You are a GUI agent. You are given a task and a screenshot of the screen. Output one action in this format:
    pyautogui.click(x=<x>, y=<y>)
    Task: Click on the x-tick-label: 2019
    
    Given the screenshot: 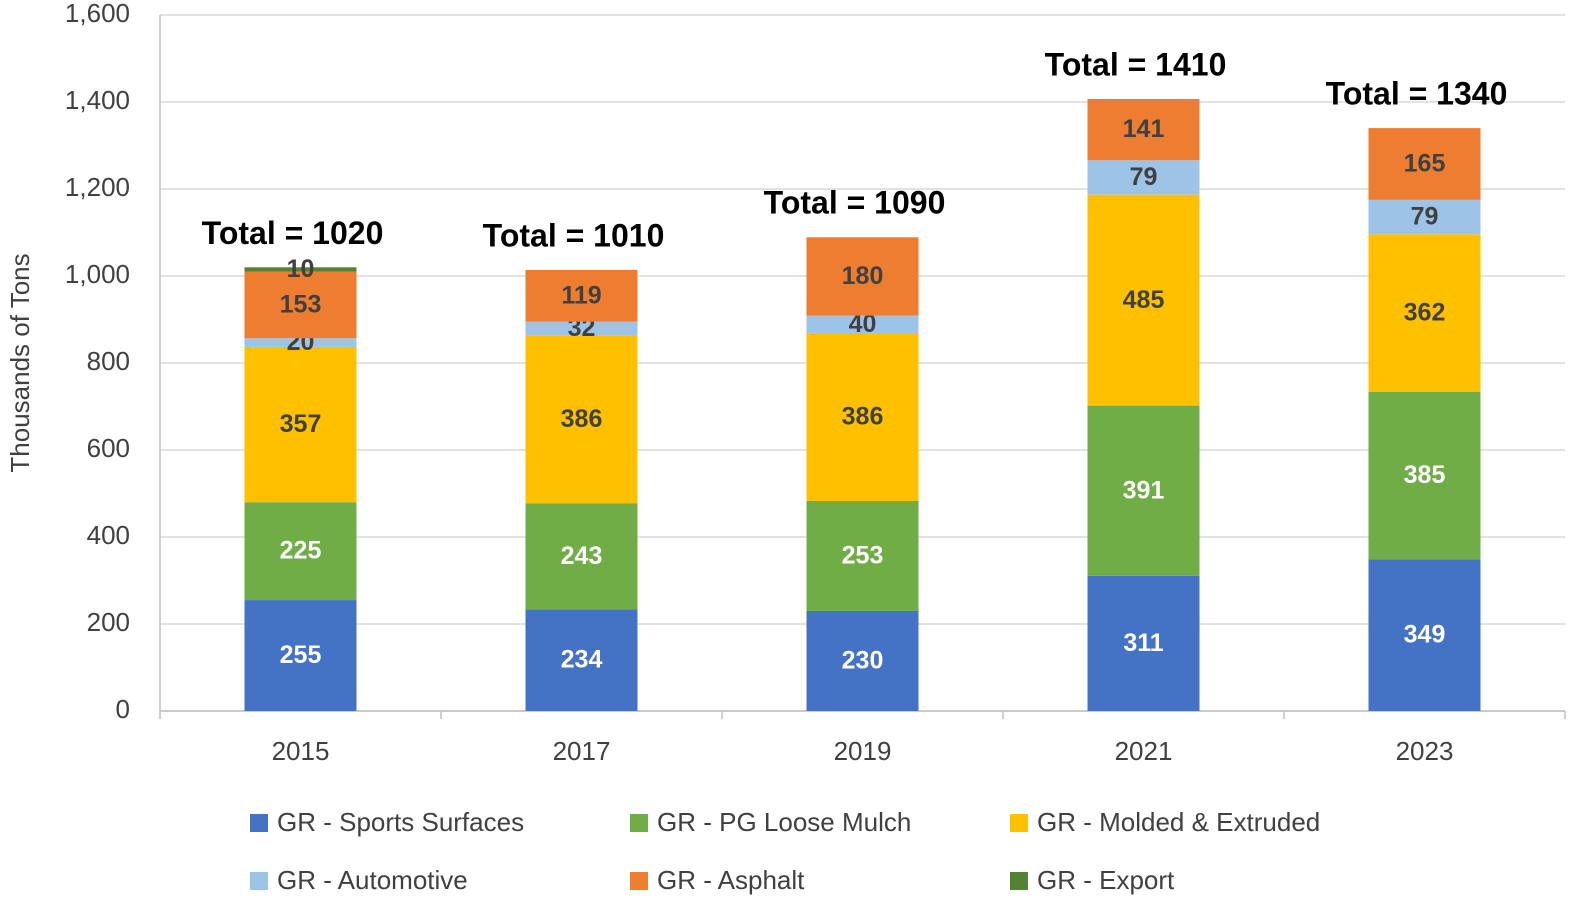 What is the action you would take?
    pyautogui.click(x=863, y=751)
    